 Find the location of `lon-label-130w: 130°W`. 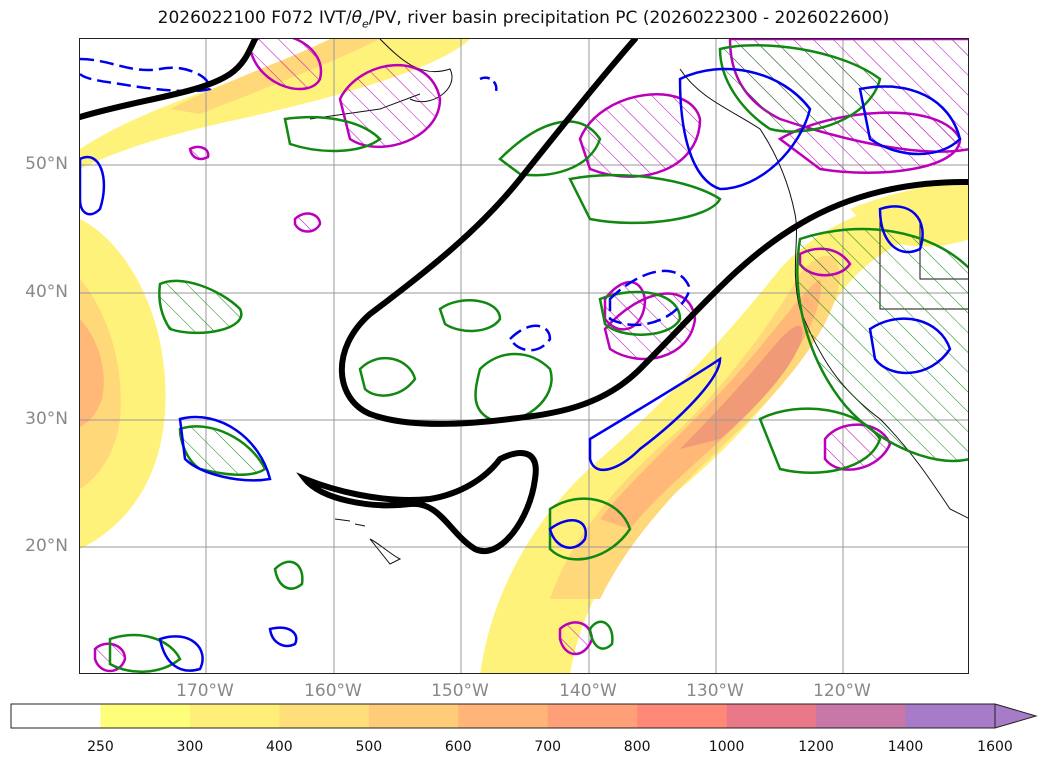

lon-label-130w: 130°W is located at coordinates (715, 691).